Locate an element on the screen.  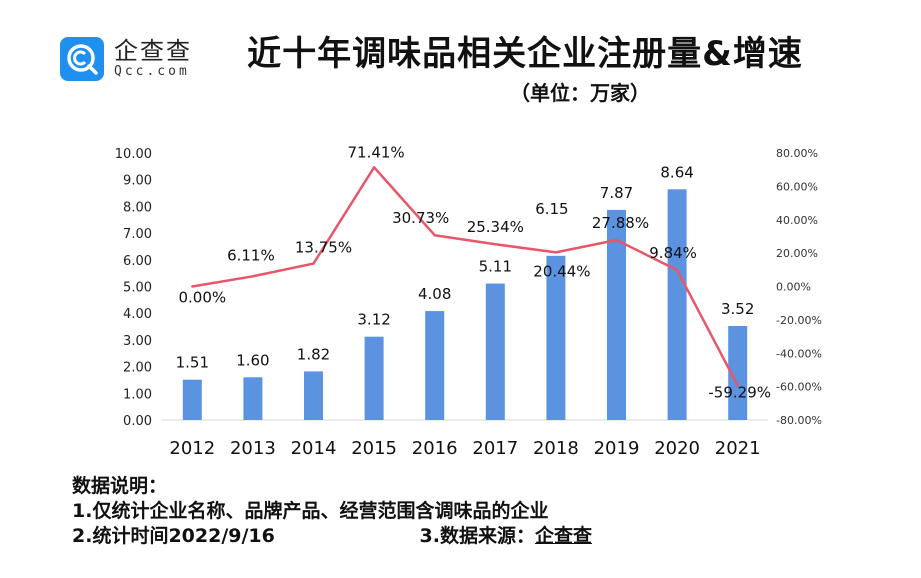
right-axis-tick-label: -20.00% is located at coordinates (799, 320).